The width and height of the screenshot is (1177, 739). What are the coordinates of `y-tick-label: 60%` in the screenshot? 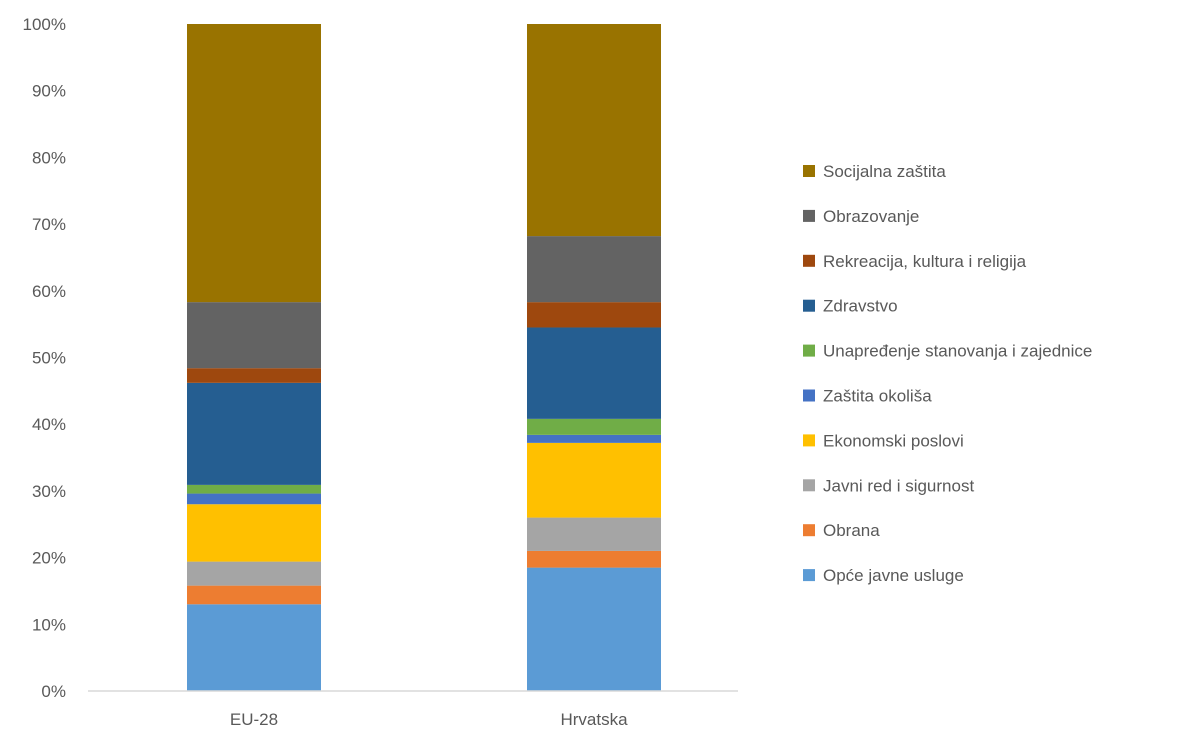 It's located at (49, 291).